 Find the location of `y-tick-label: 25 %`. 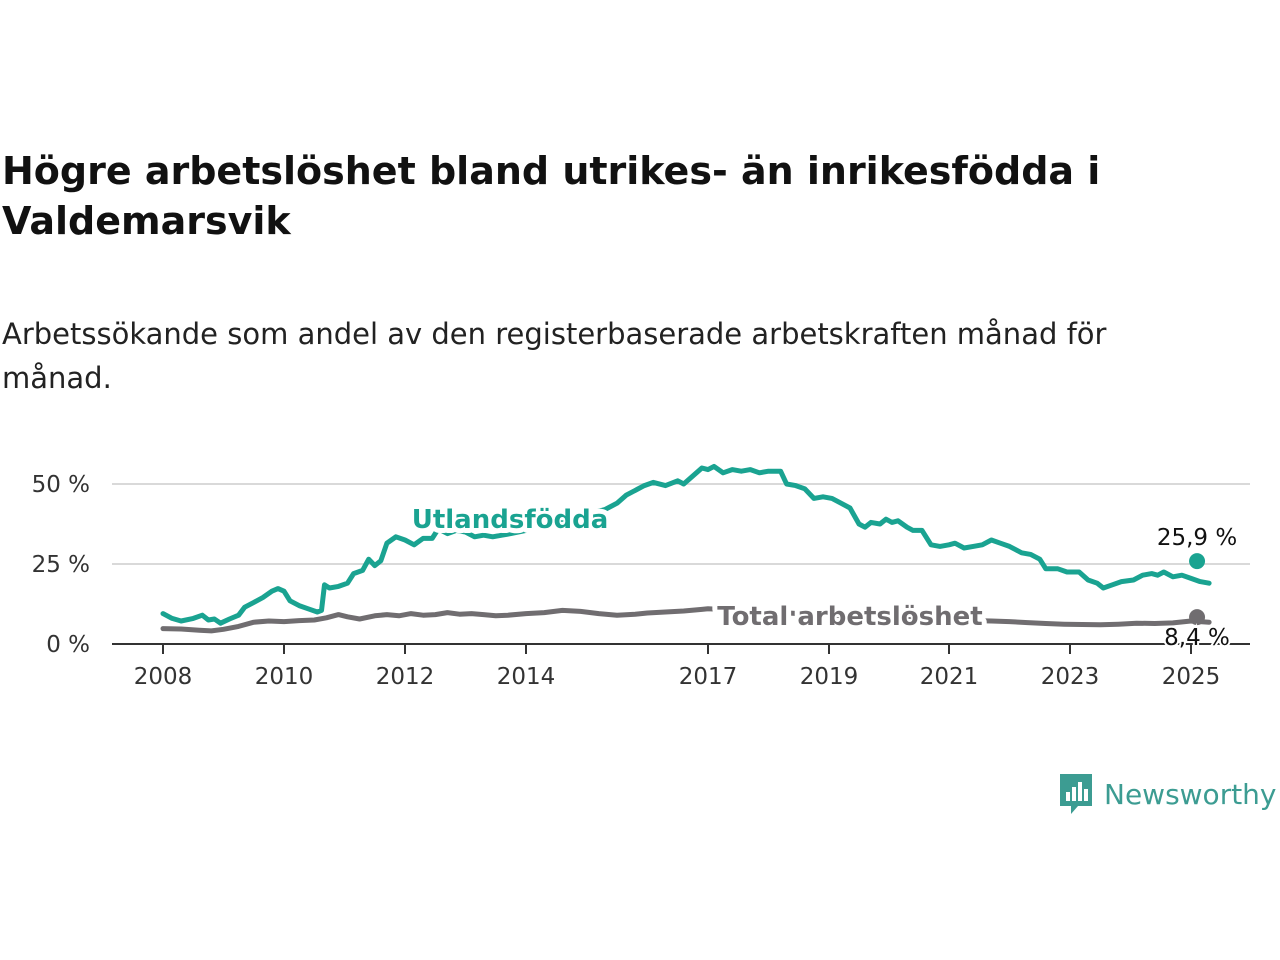

y-tick-label: 25 % is located at coordinates (61, 565).